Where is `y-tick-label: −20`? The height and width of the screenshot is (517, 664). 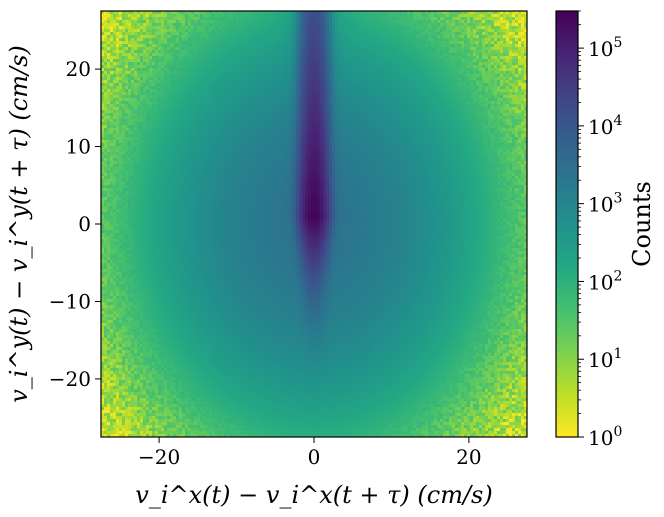
y-tick-label: −20 is located at coordinates (70, 379).